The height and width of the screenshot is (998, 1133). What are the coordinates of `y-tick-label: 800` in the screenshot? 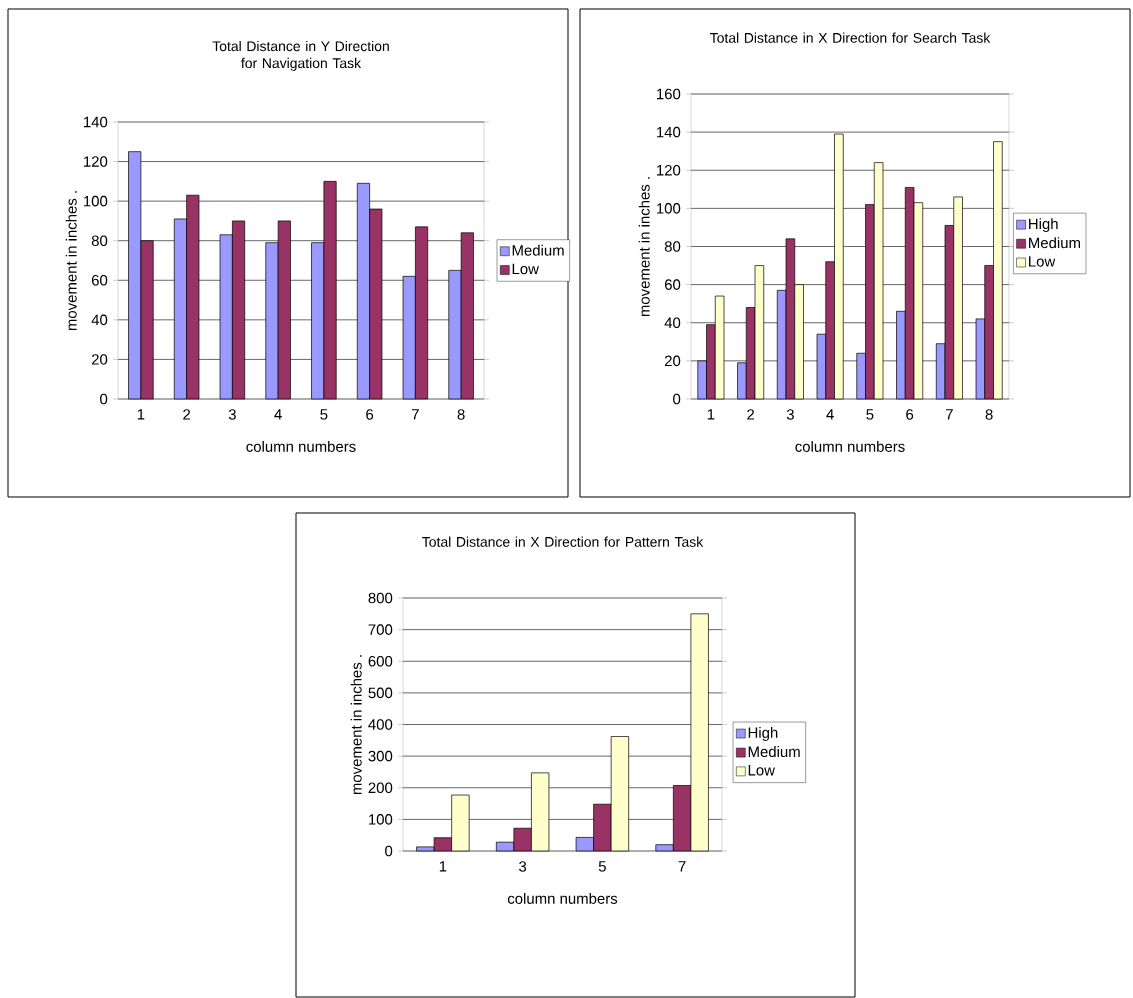 It's located at (380, 598).